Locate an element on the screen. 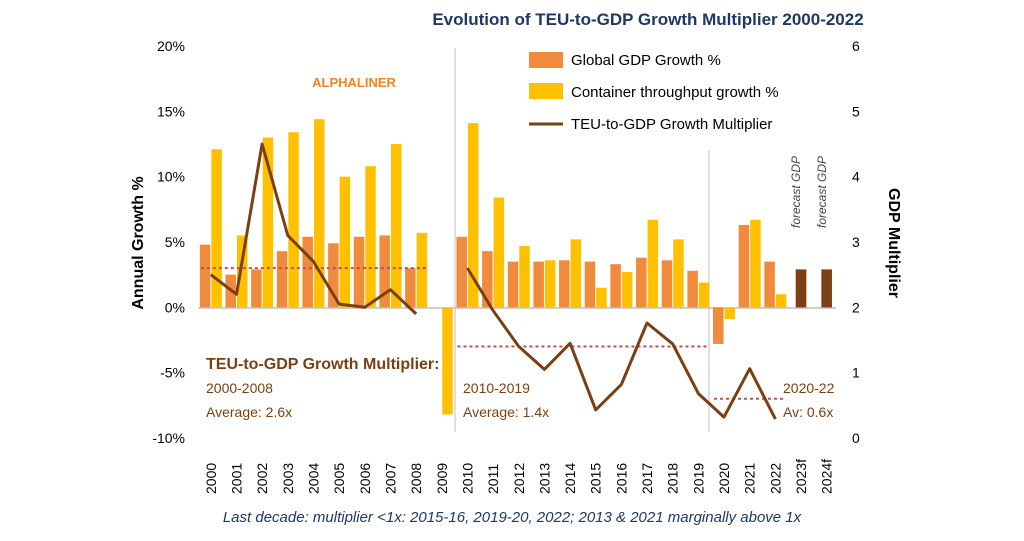  bar-gdp-2022 is located at coordinates (769, 284).